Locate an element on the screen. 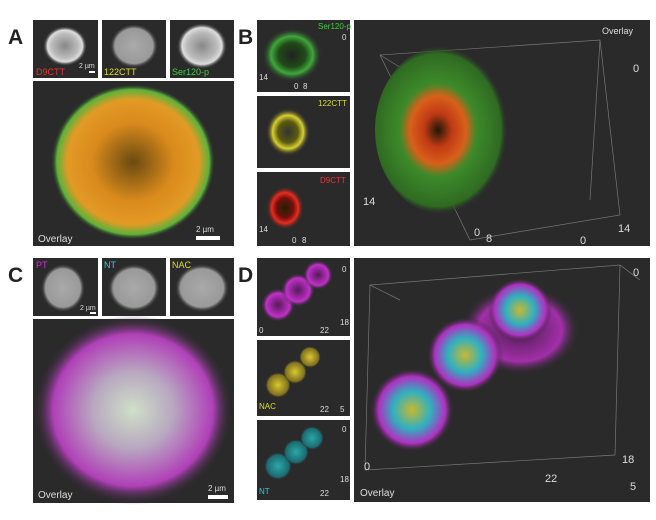 The height and width of the screenshot is (520, 656). thumb-label: NAC is located at coordinates (182, 265).